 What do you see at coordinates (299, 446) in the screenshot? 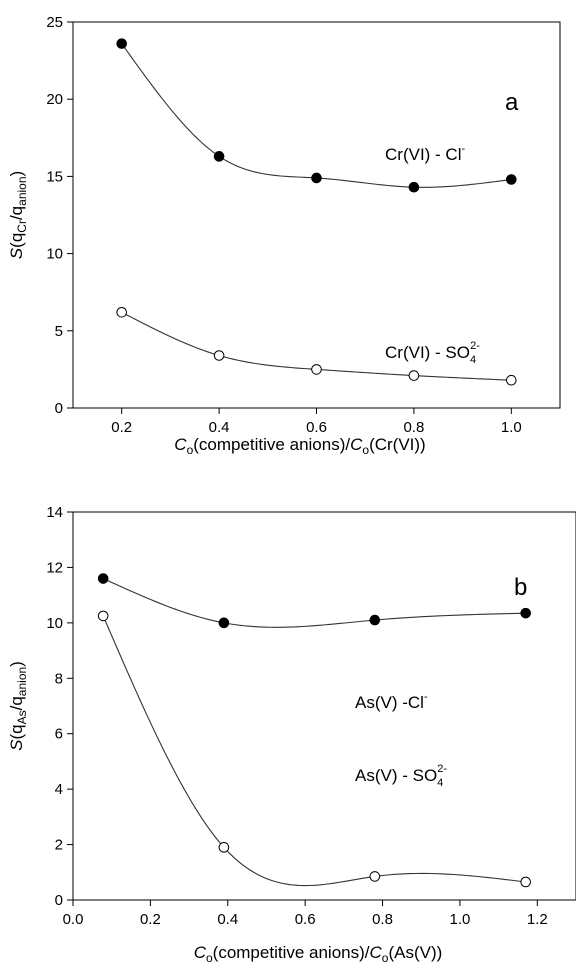
I see `x-axis-label: Co(competitive anions)/Co(Cr(VI))` at bounding box center [299, 446].